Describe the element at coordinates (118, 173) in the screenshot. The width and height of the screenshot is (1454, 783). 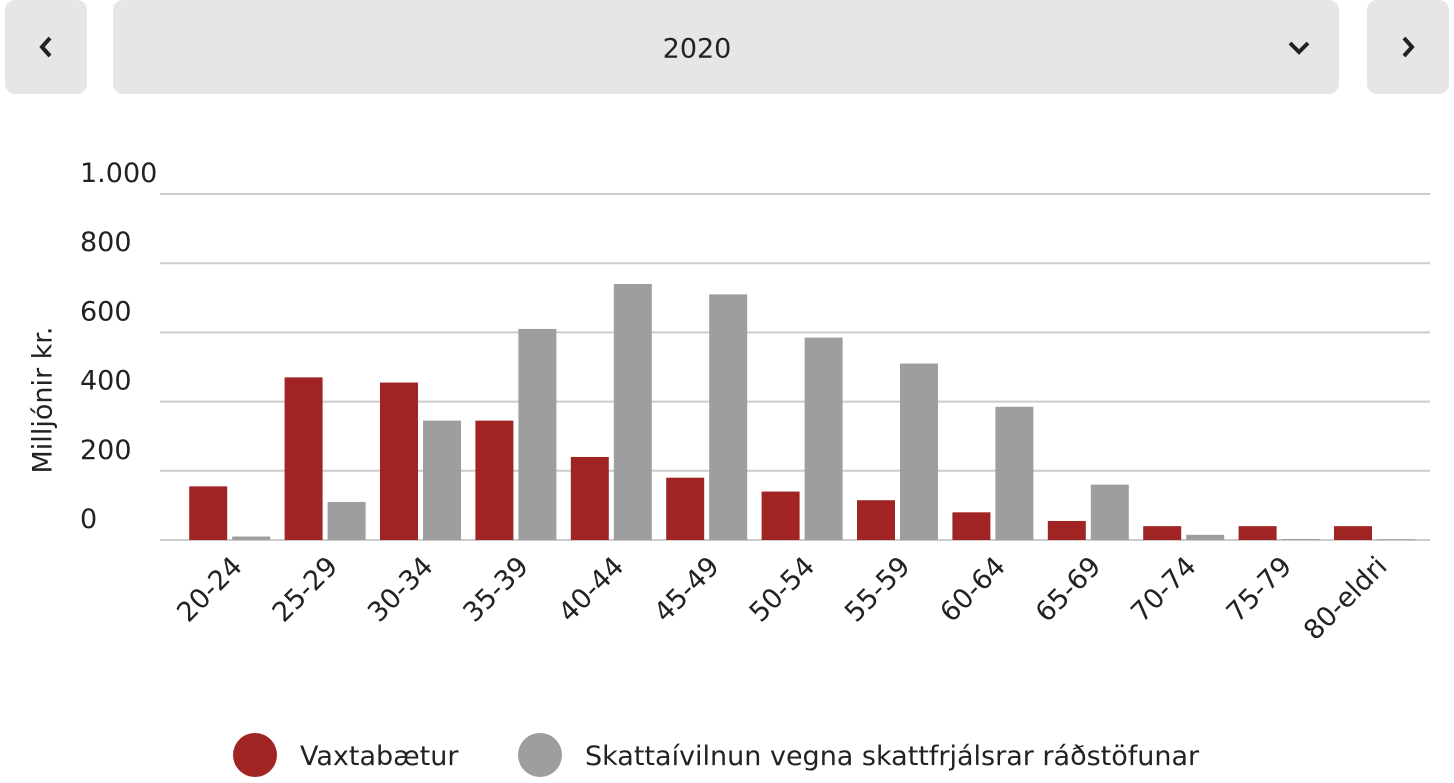
I see `y-tick-label: 1.000` at that location.